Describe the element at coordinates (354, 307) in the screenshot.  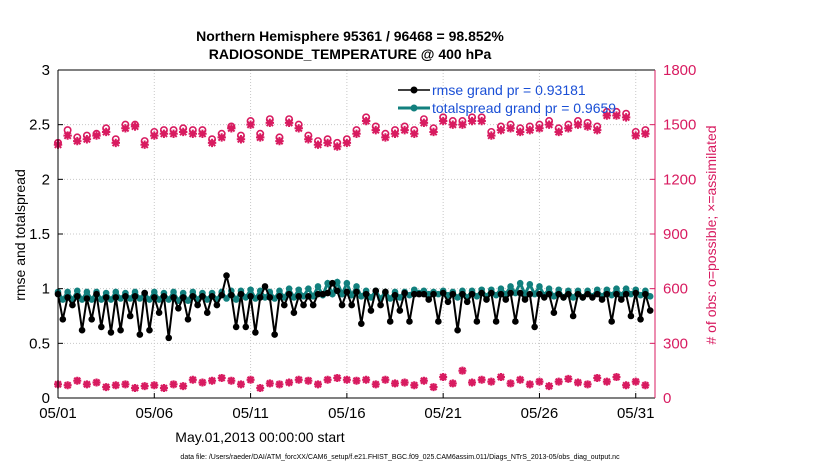
I see `rmse-line` at that location.